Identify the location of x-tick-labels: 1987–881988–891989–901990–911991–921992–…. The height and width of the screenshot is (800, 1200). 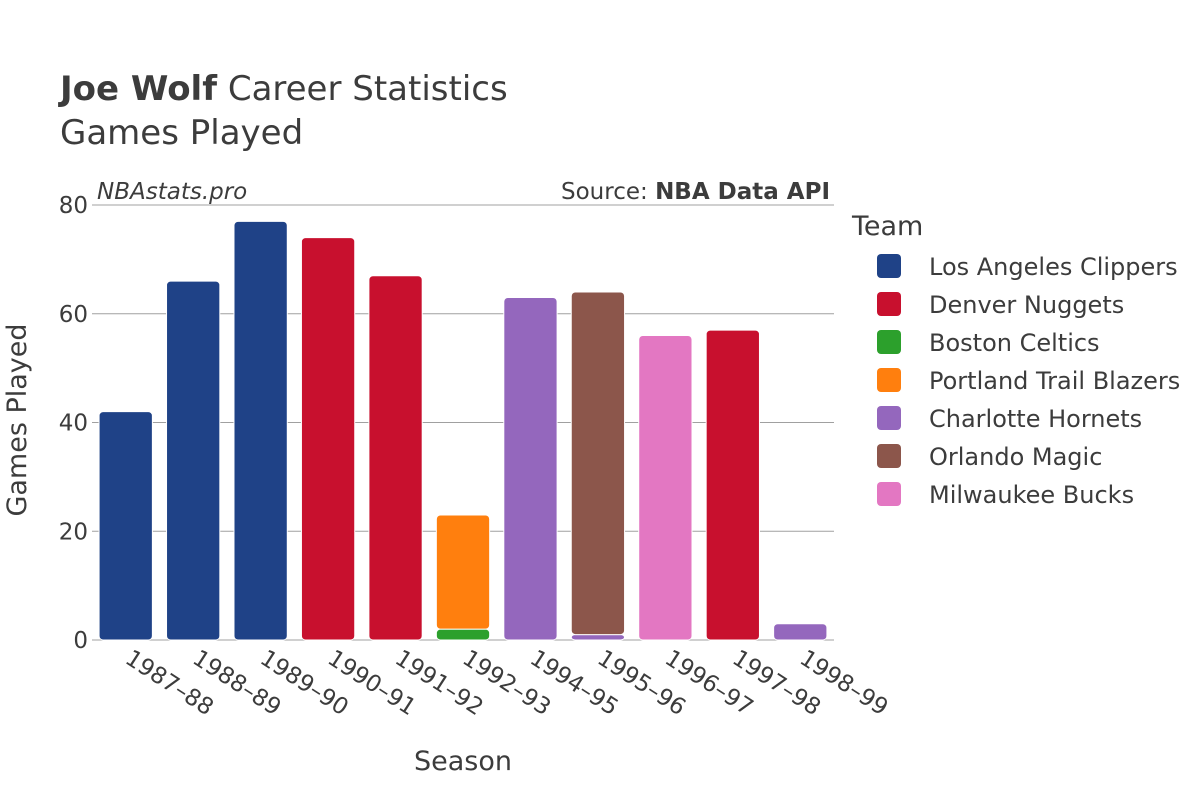
(506, 683).